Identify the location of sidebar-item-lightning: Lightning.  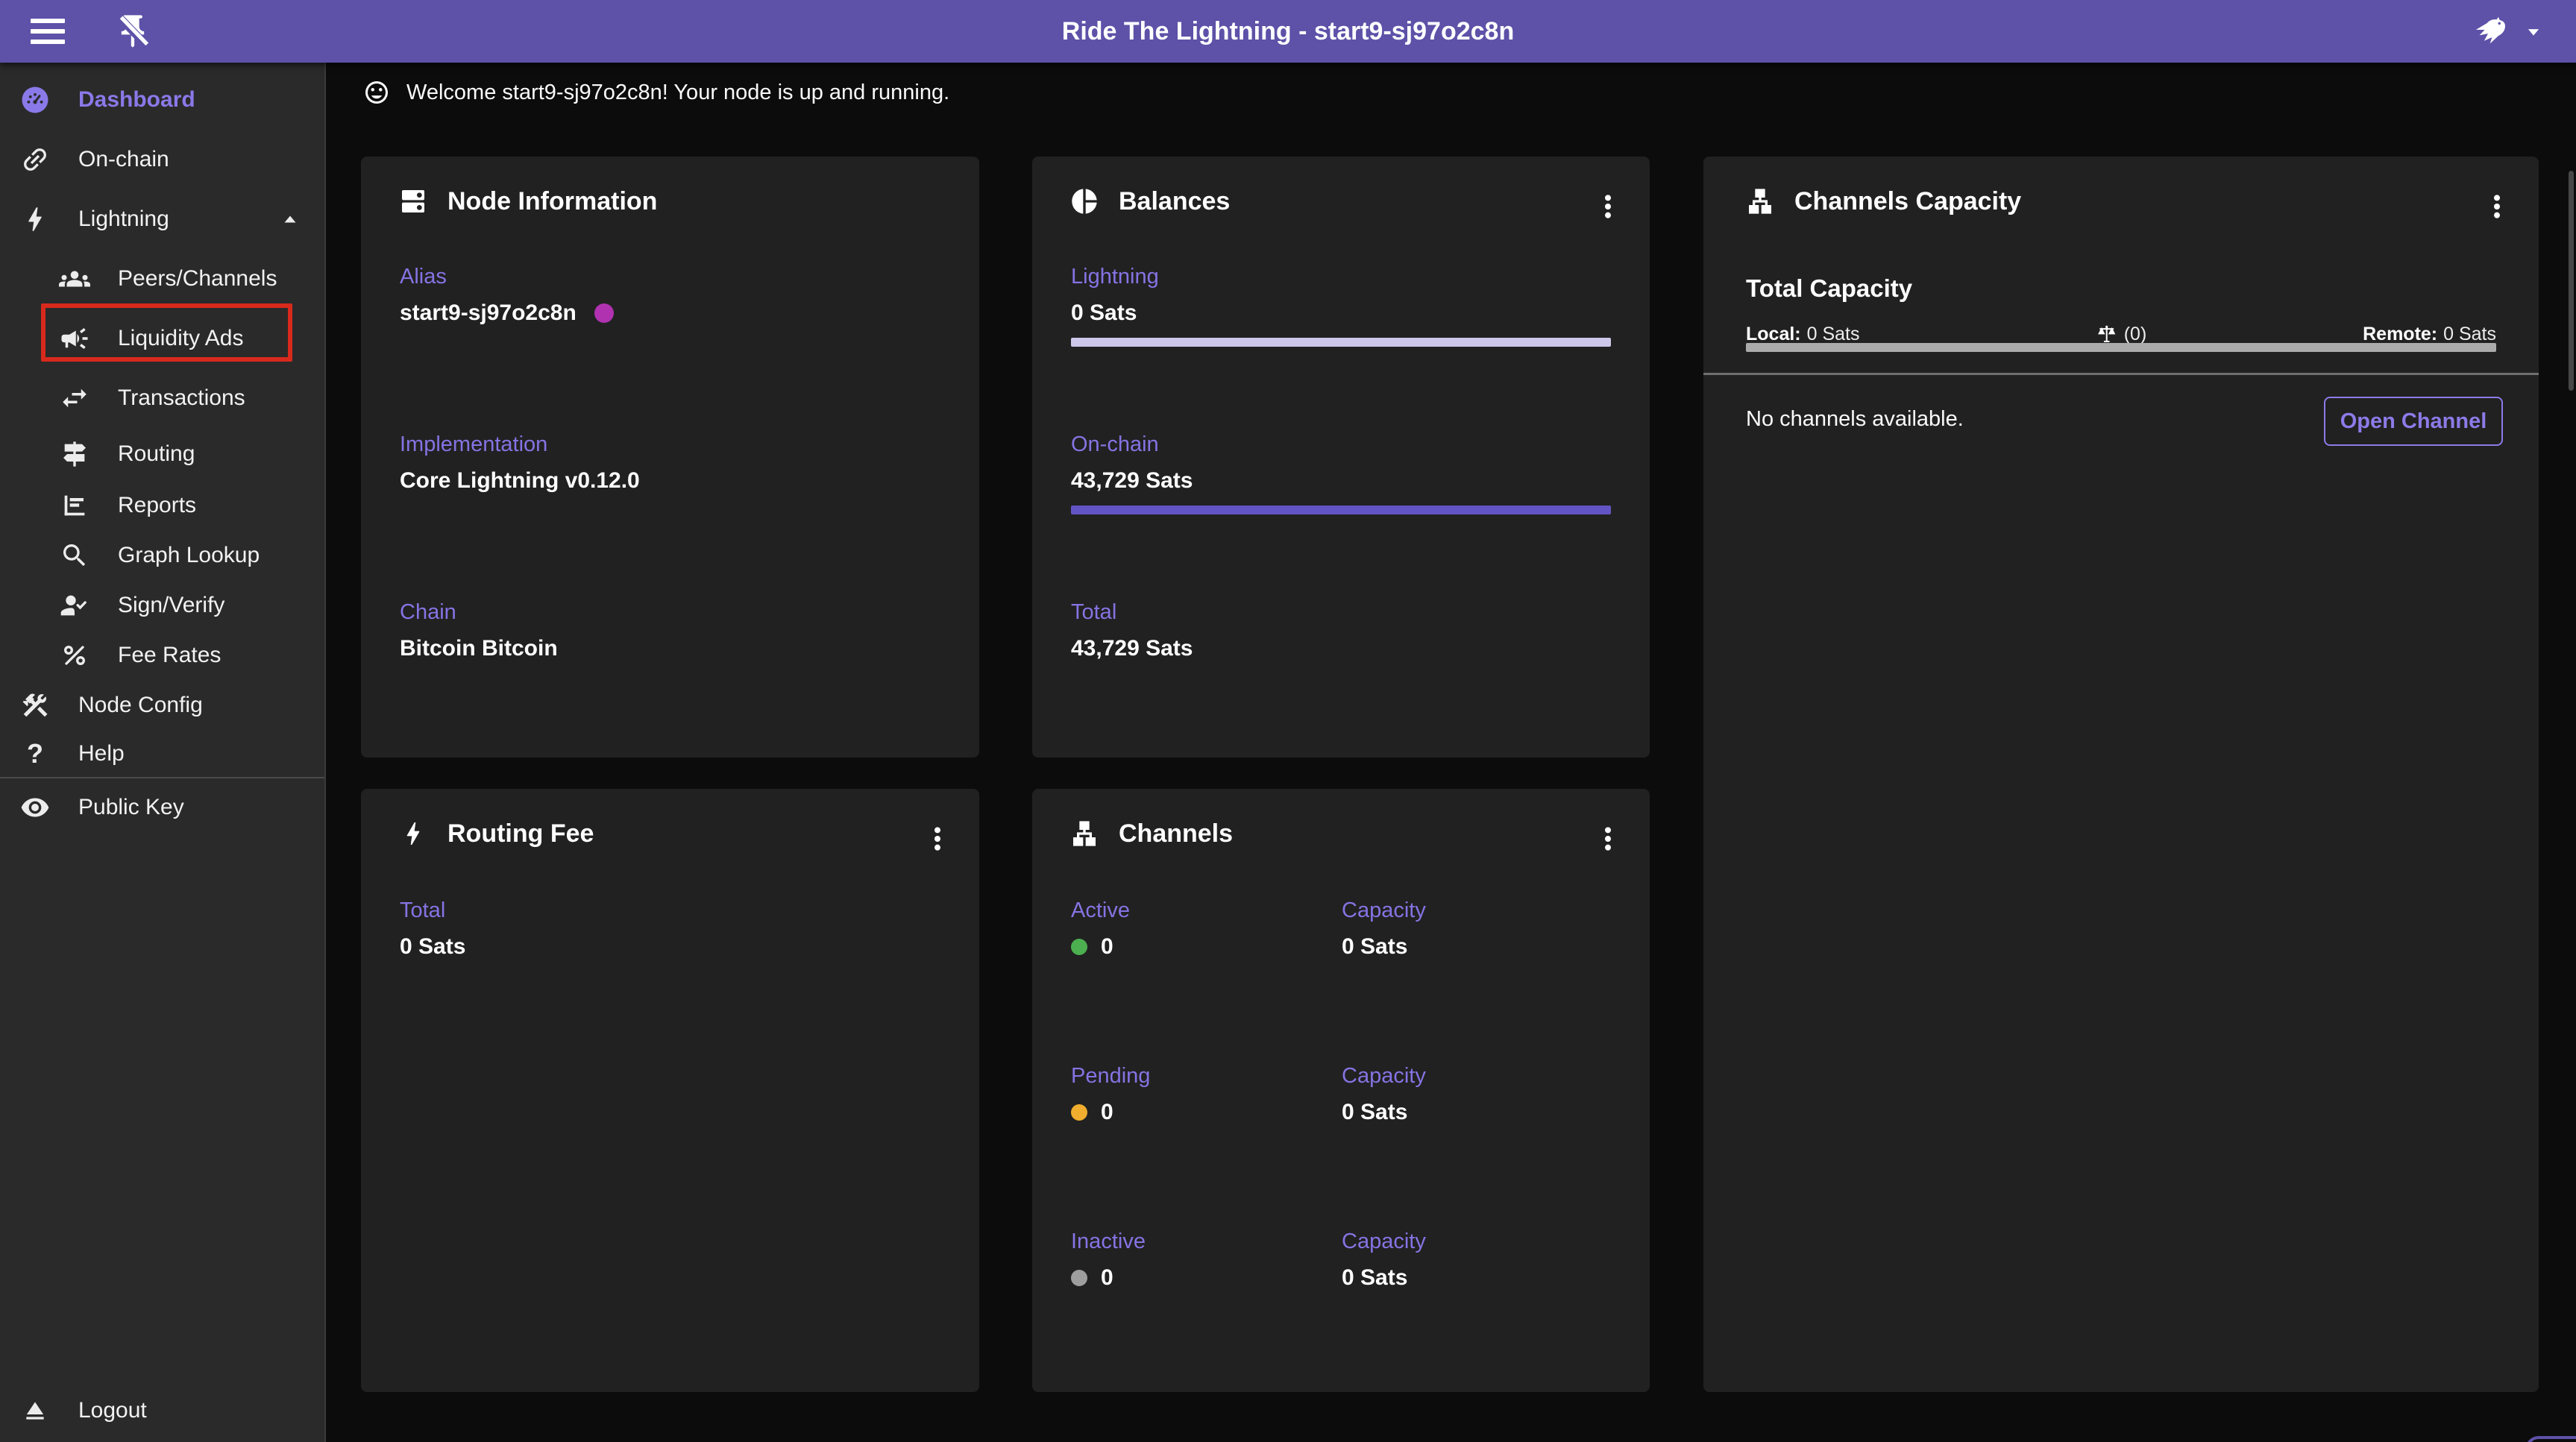
(162, 219).